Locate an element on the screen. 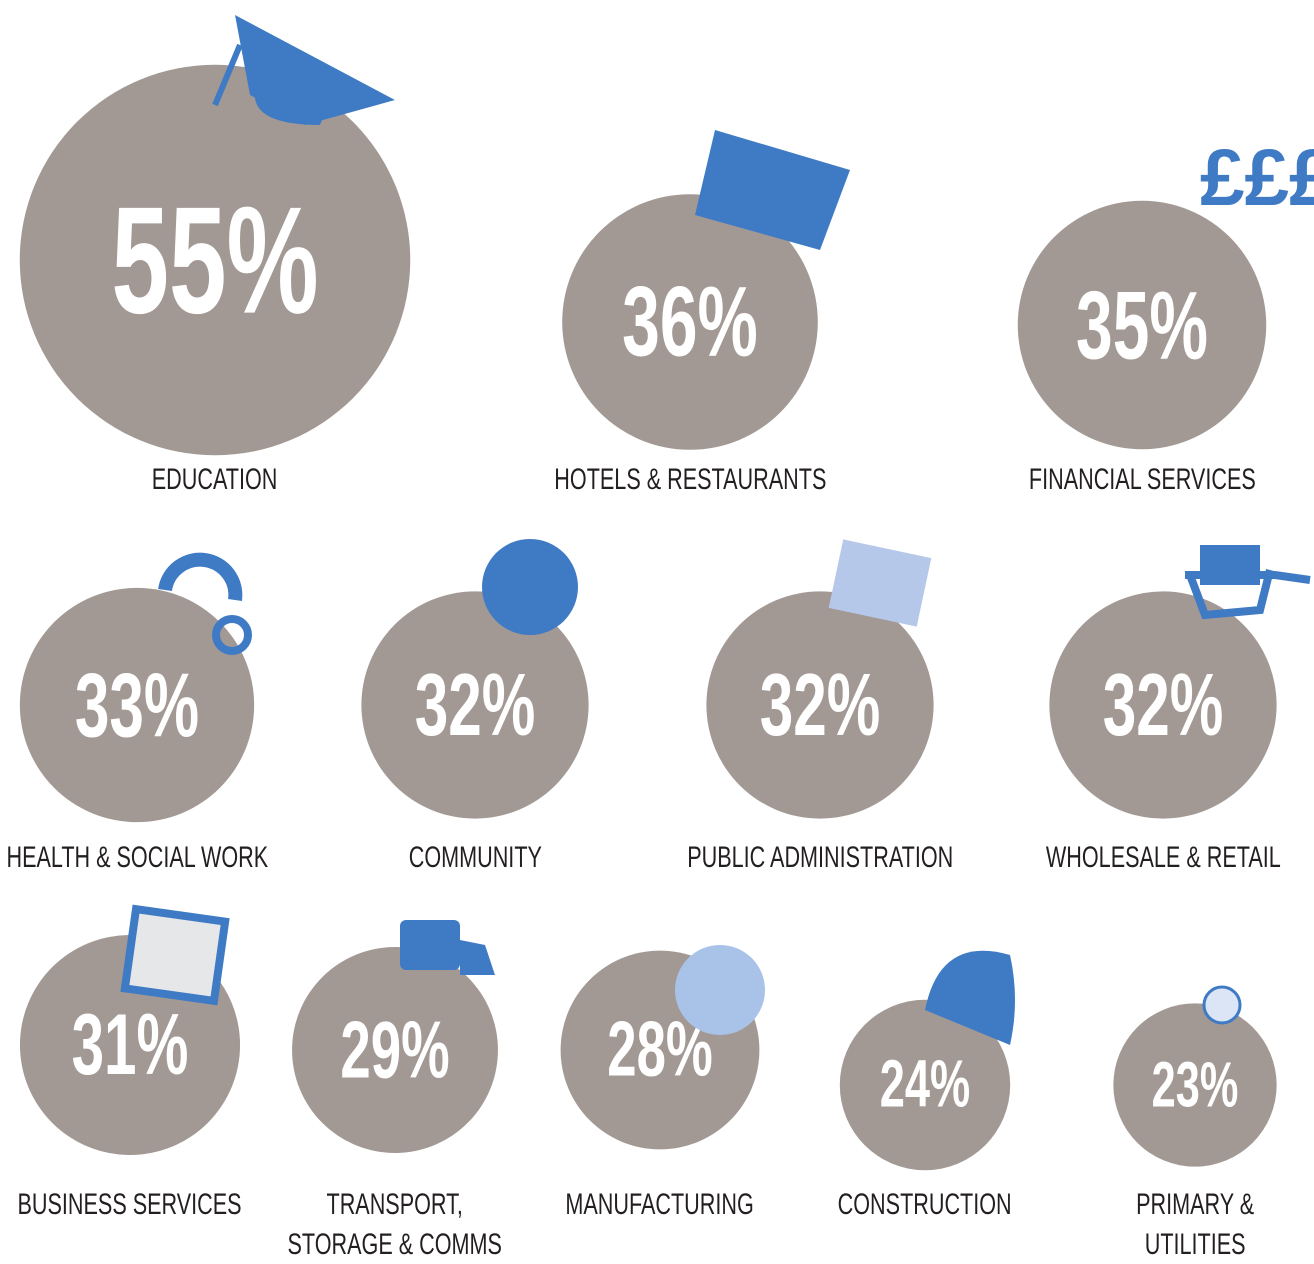  percent-label: 33% is located at coordinates (137, 705).